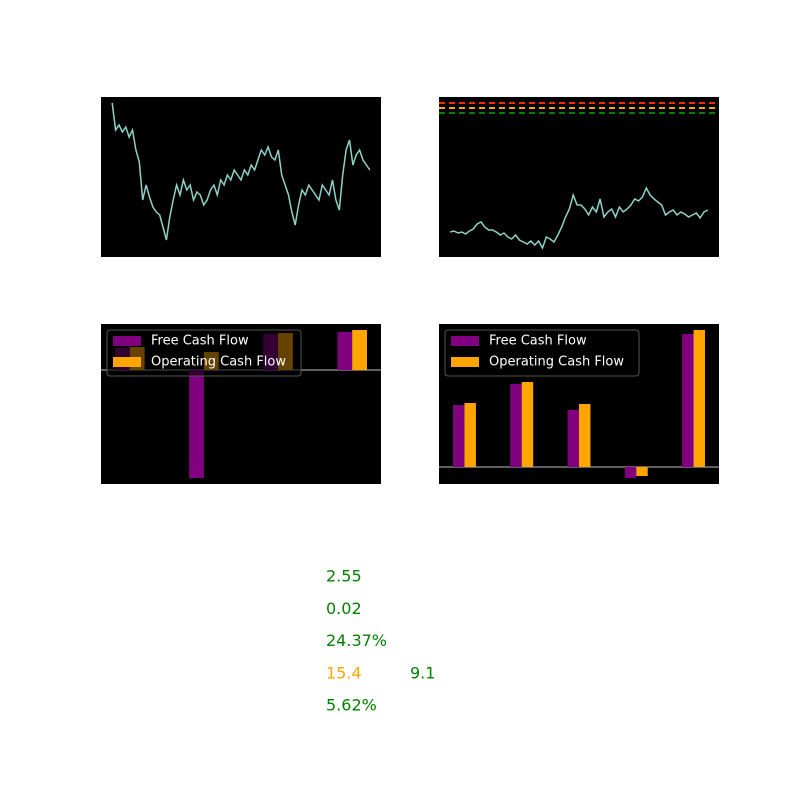  What do you see at coordinates (356, 640) in the screenshot?
I see `metric-value: 24.37%` at bounding box center [356, 640].